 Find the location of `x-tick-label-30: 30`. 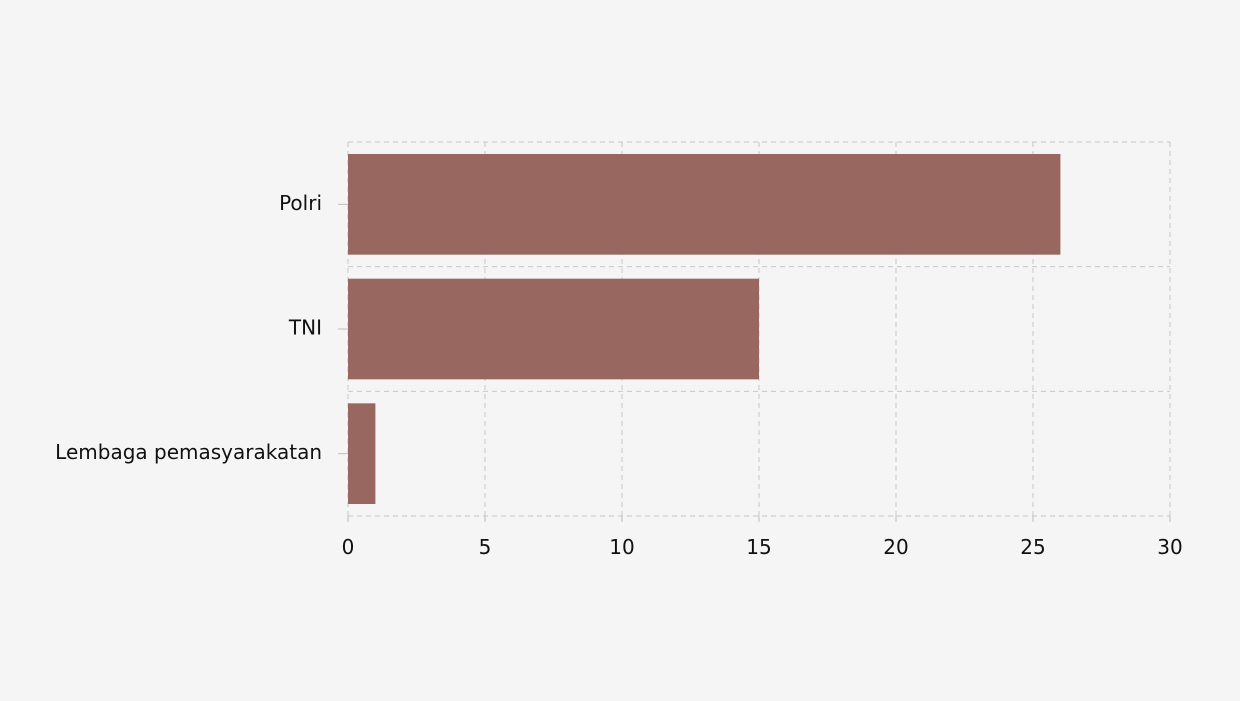

x-tick-label-30: 30 is located at coordinates (1169, 547).